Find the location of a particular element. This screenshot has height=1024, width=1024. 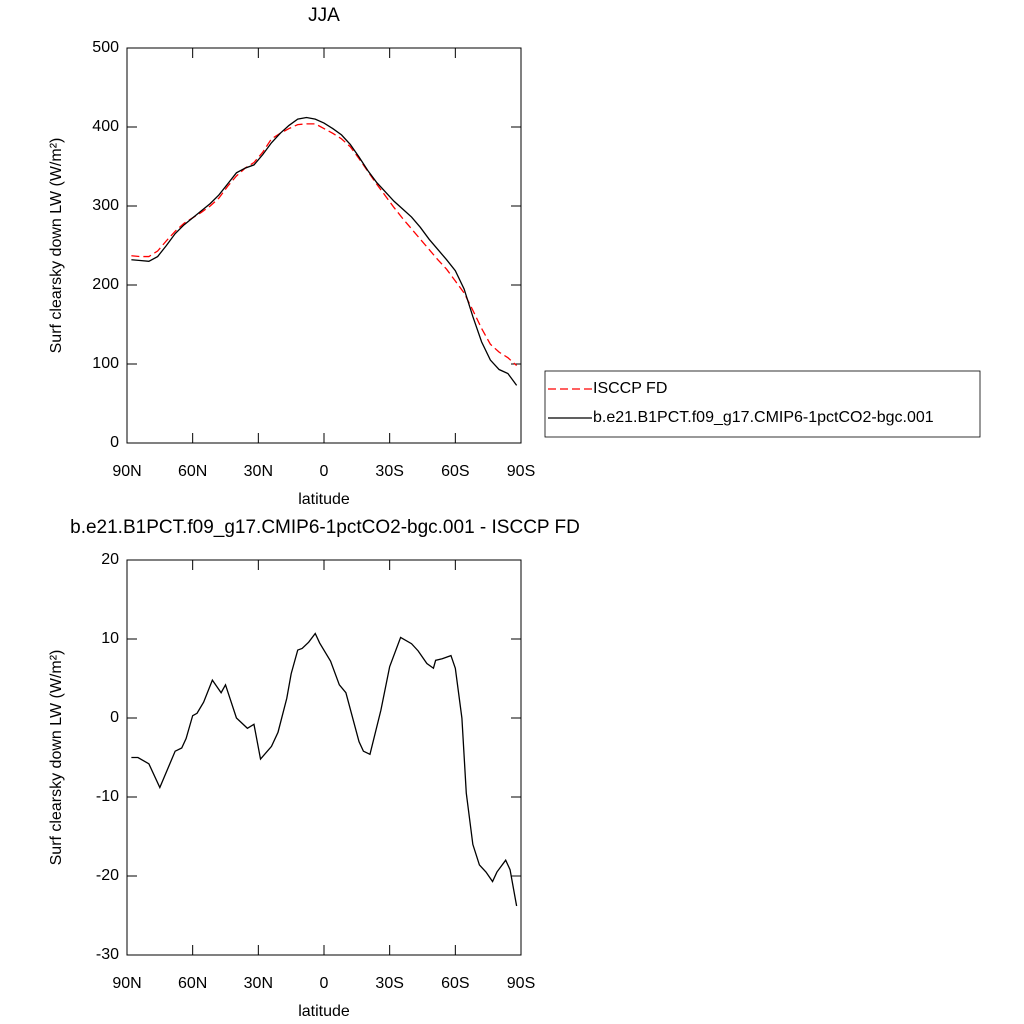

y-tick-label: 20 is located at coordinates (110, 559).